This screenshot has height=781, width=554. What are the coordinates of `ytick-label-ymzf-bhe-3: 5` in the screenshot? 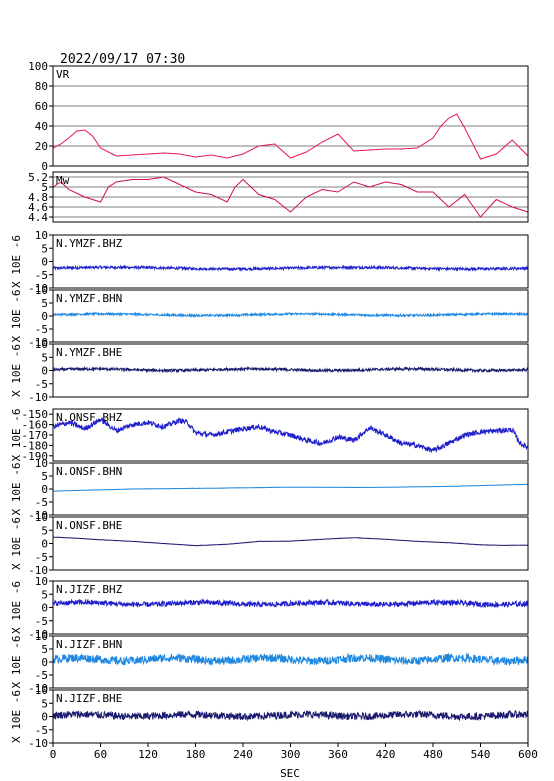 It's located at (44, 357).